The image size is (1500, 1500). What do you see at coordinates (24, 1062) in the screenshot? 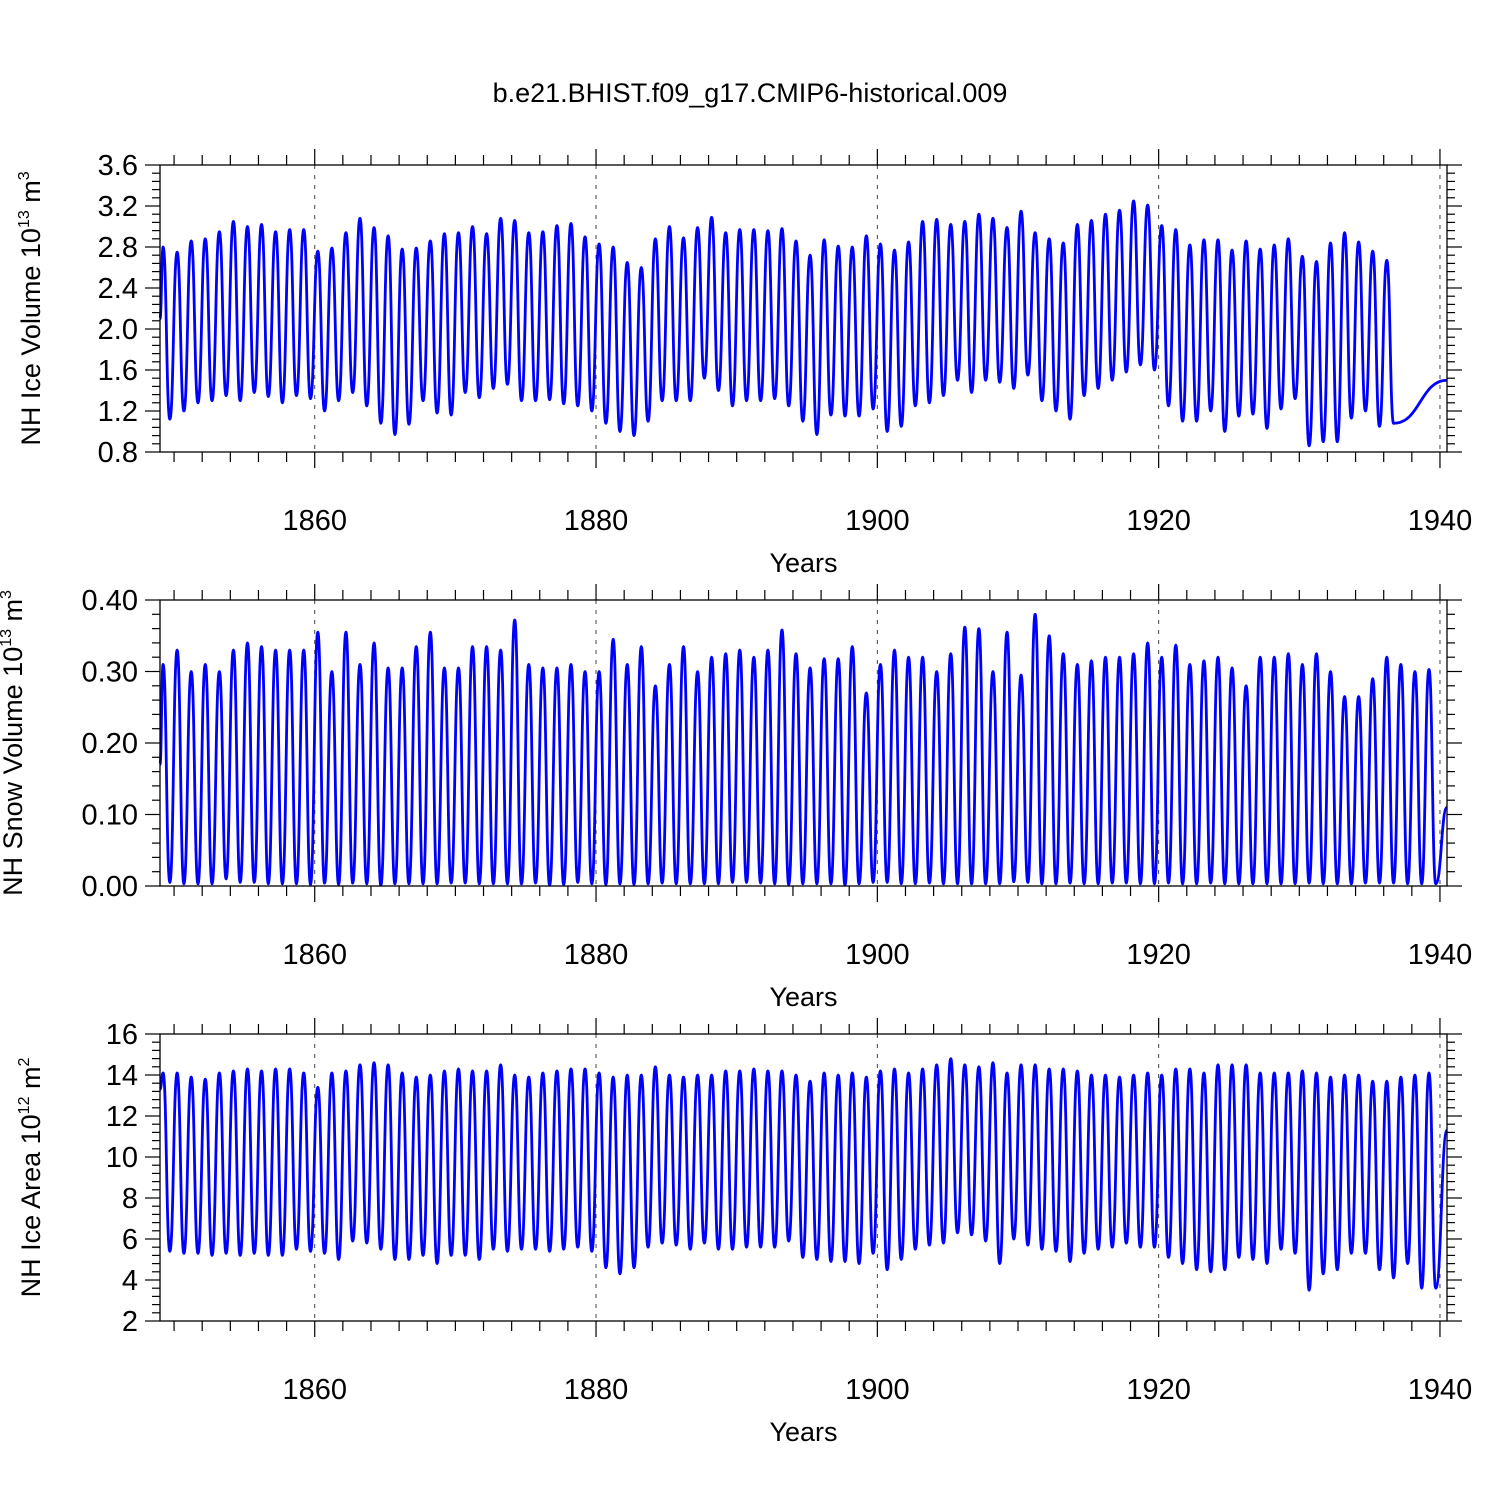
I see `y-axis-label-unit-exponent: 2` at bounding box center [24, 1062].